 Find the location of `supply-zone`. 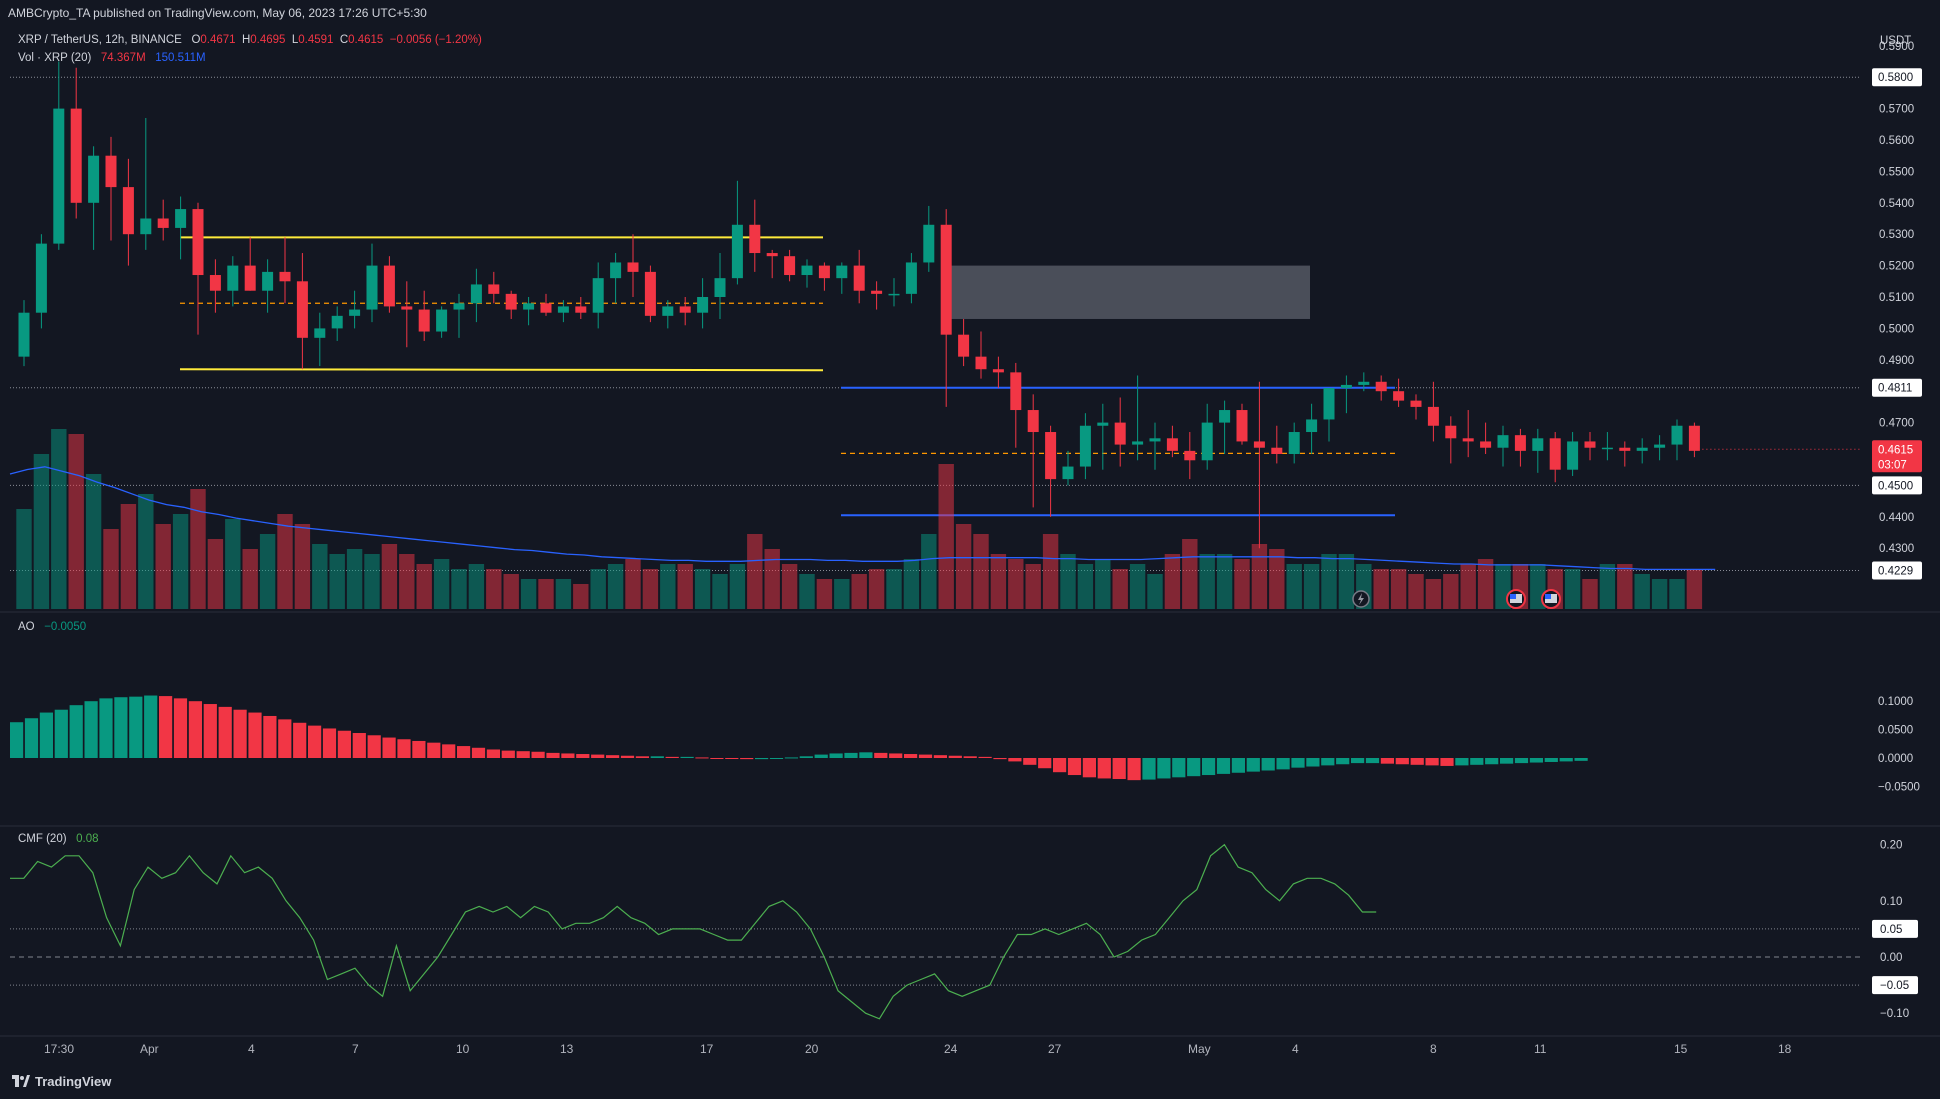

supply-zone is located at coordinates (1129, 292).